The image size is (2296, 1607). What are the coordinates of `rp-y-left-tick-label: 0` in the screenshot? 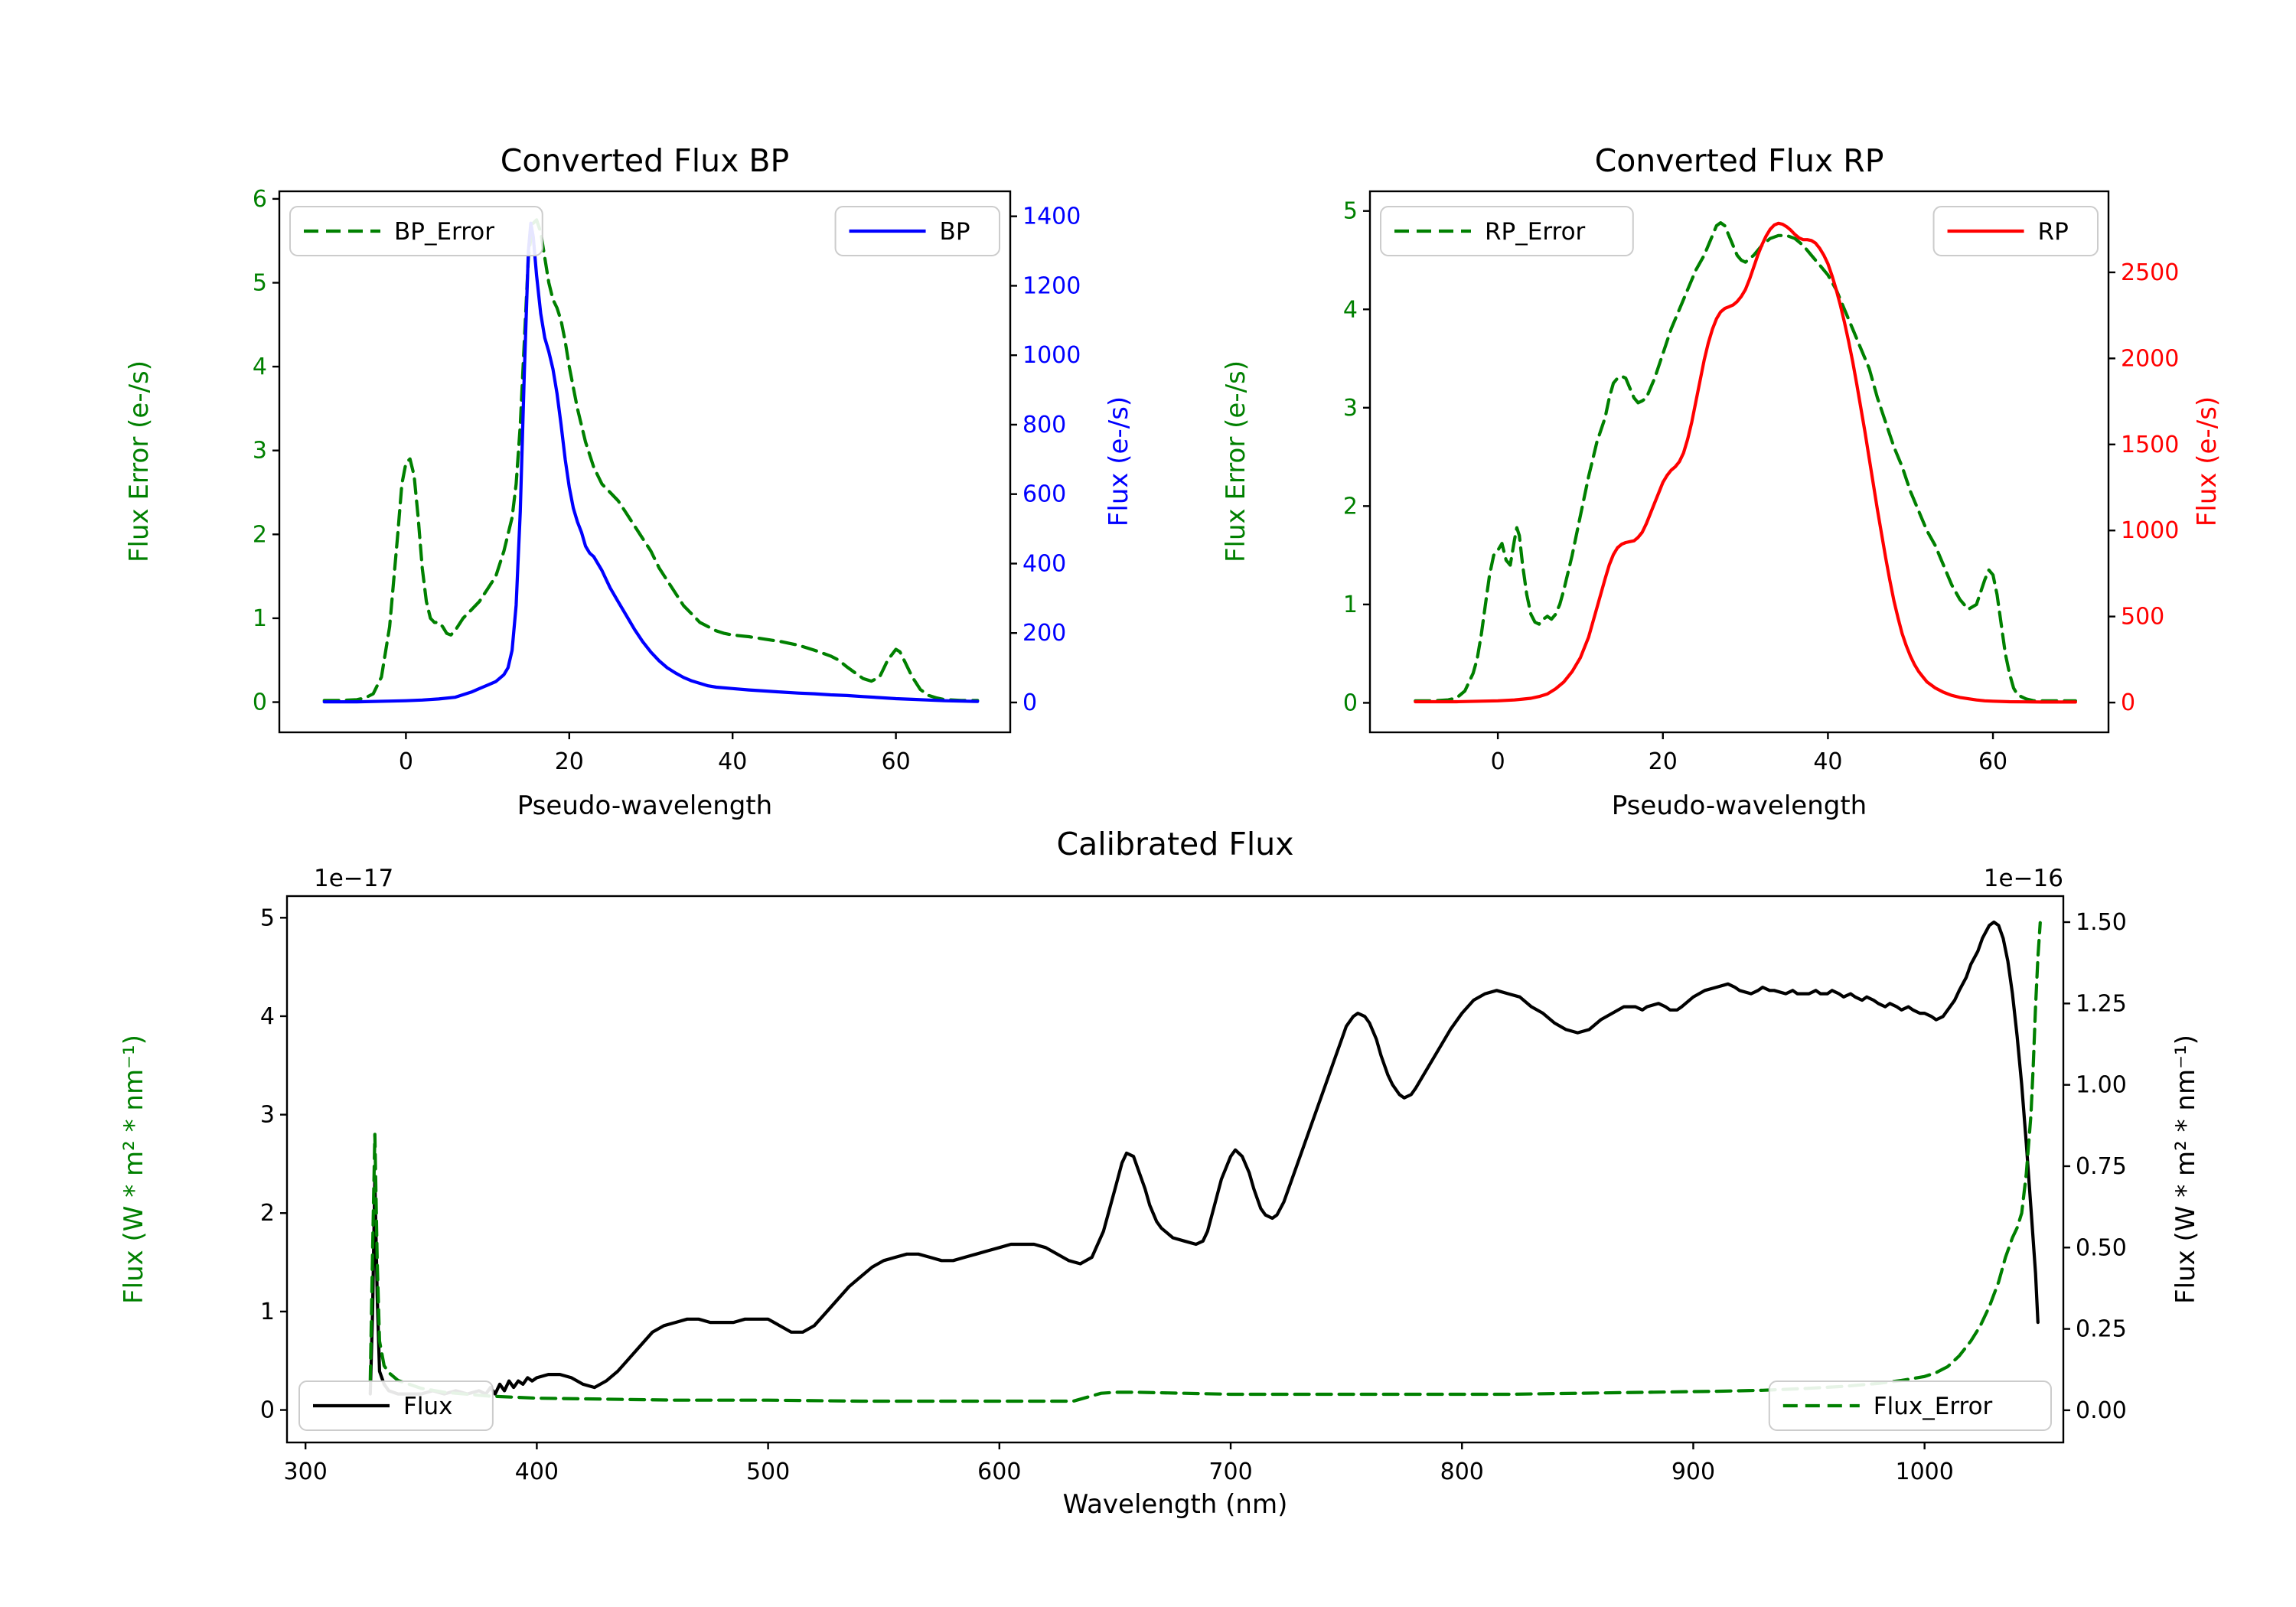 It's located at (1350, 703).